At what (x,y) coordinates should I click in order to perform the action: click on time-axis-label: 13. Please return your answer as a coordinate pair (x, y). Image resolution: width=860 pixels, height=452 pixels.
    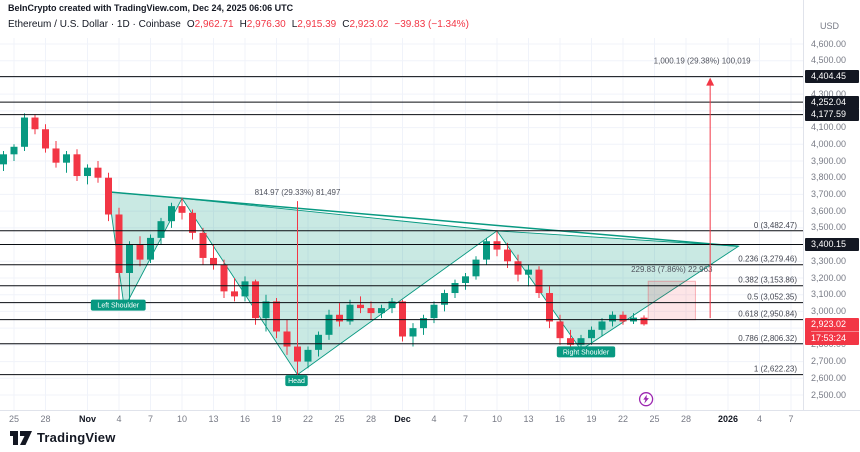
    Looking at the image, I should click on (213, 419).